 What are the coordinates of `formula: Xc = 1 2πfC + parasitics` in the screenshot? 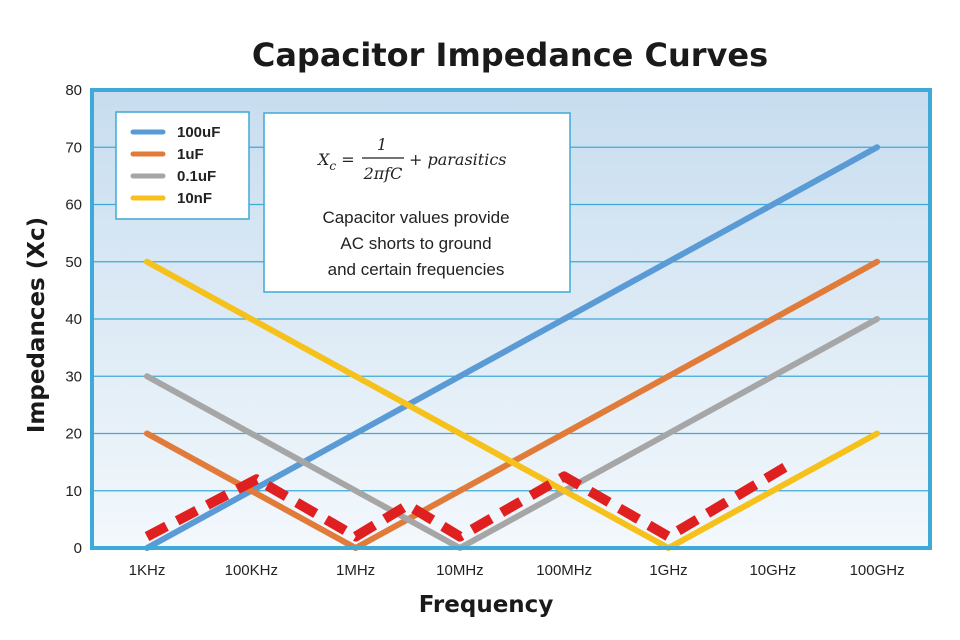 It's located at (411, 159).